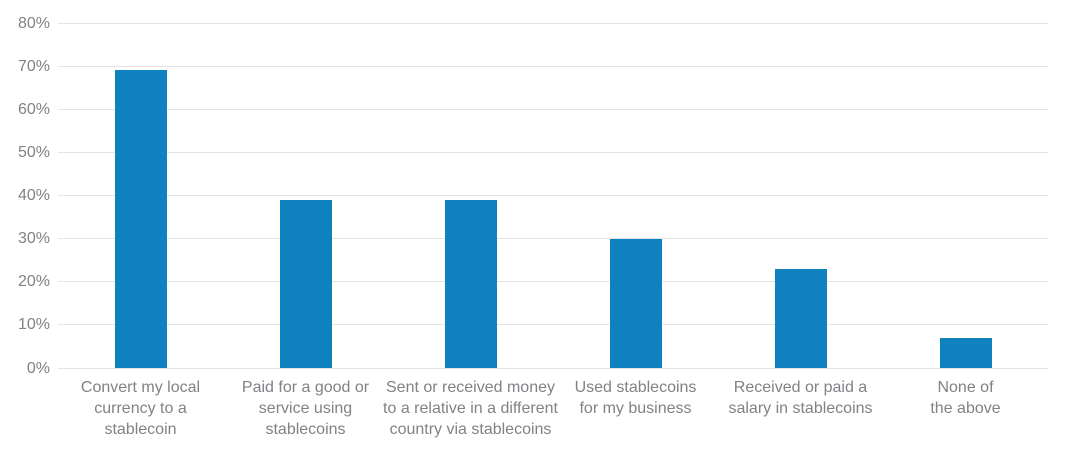 The height and width of the screenshot is (456, 1080). What do you see at coordinates (965, 398) in the screenshot?
I see `x-tick-label: None of the above` at bounding box center [965, 398].